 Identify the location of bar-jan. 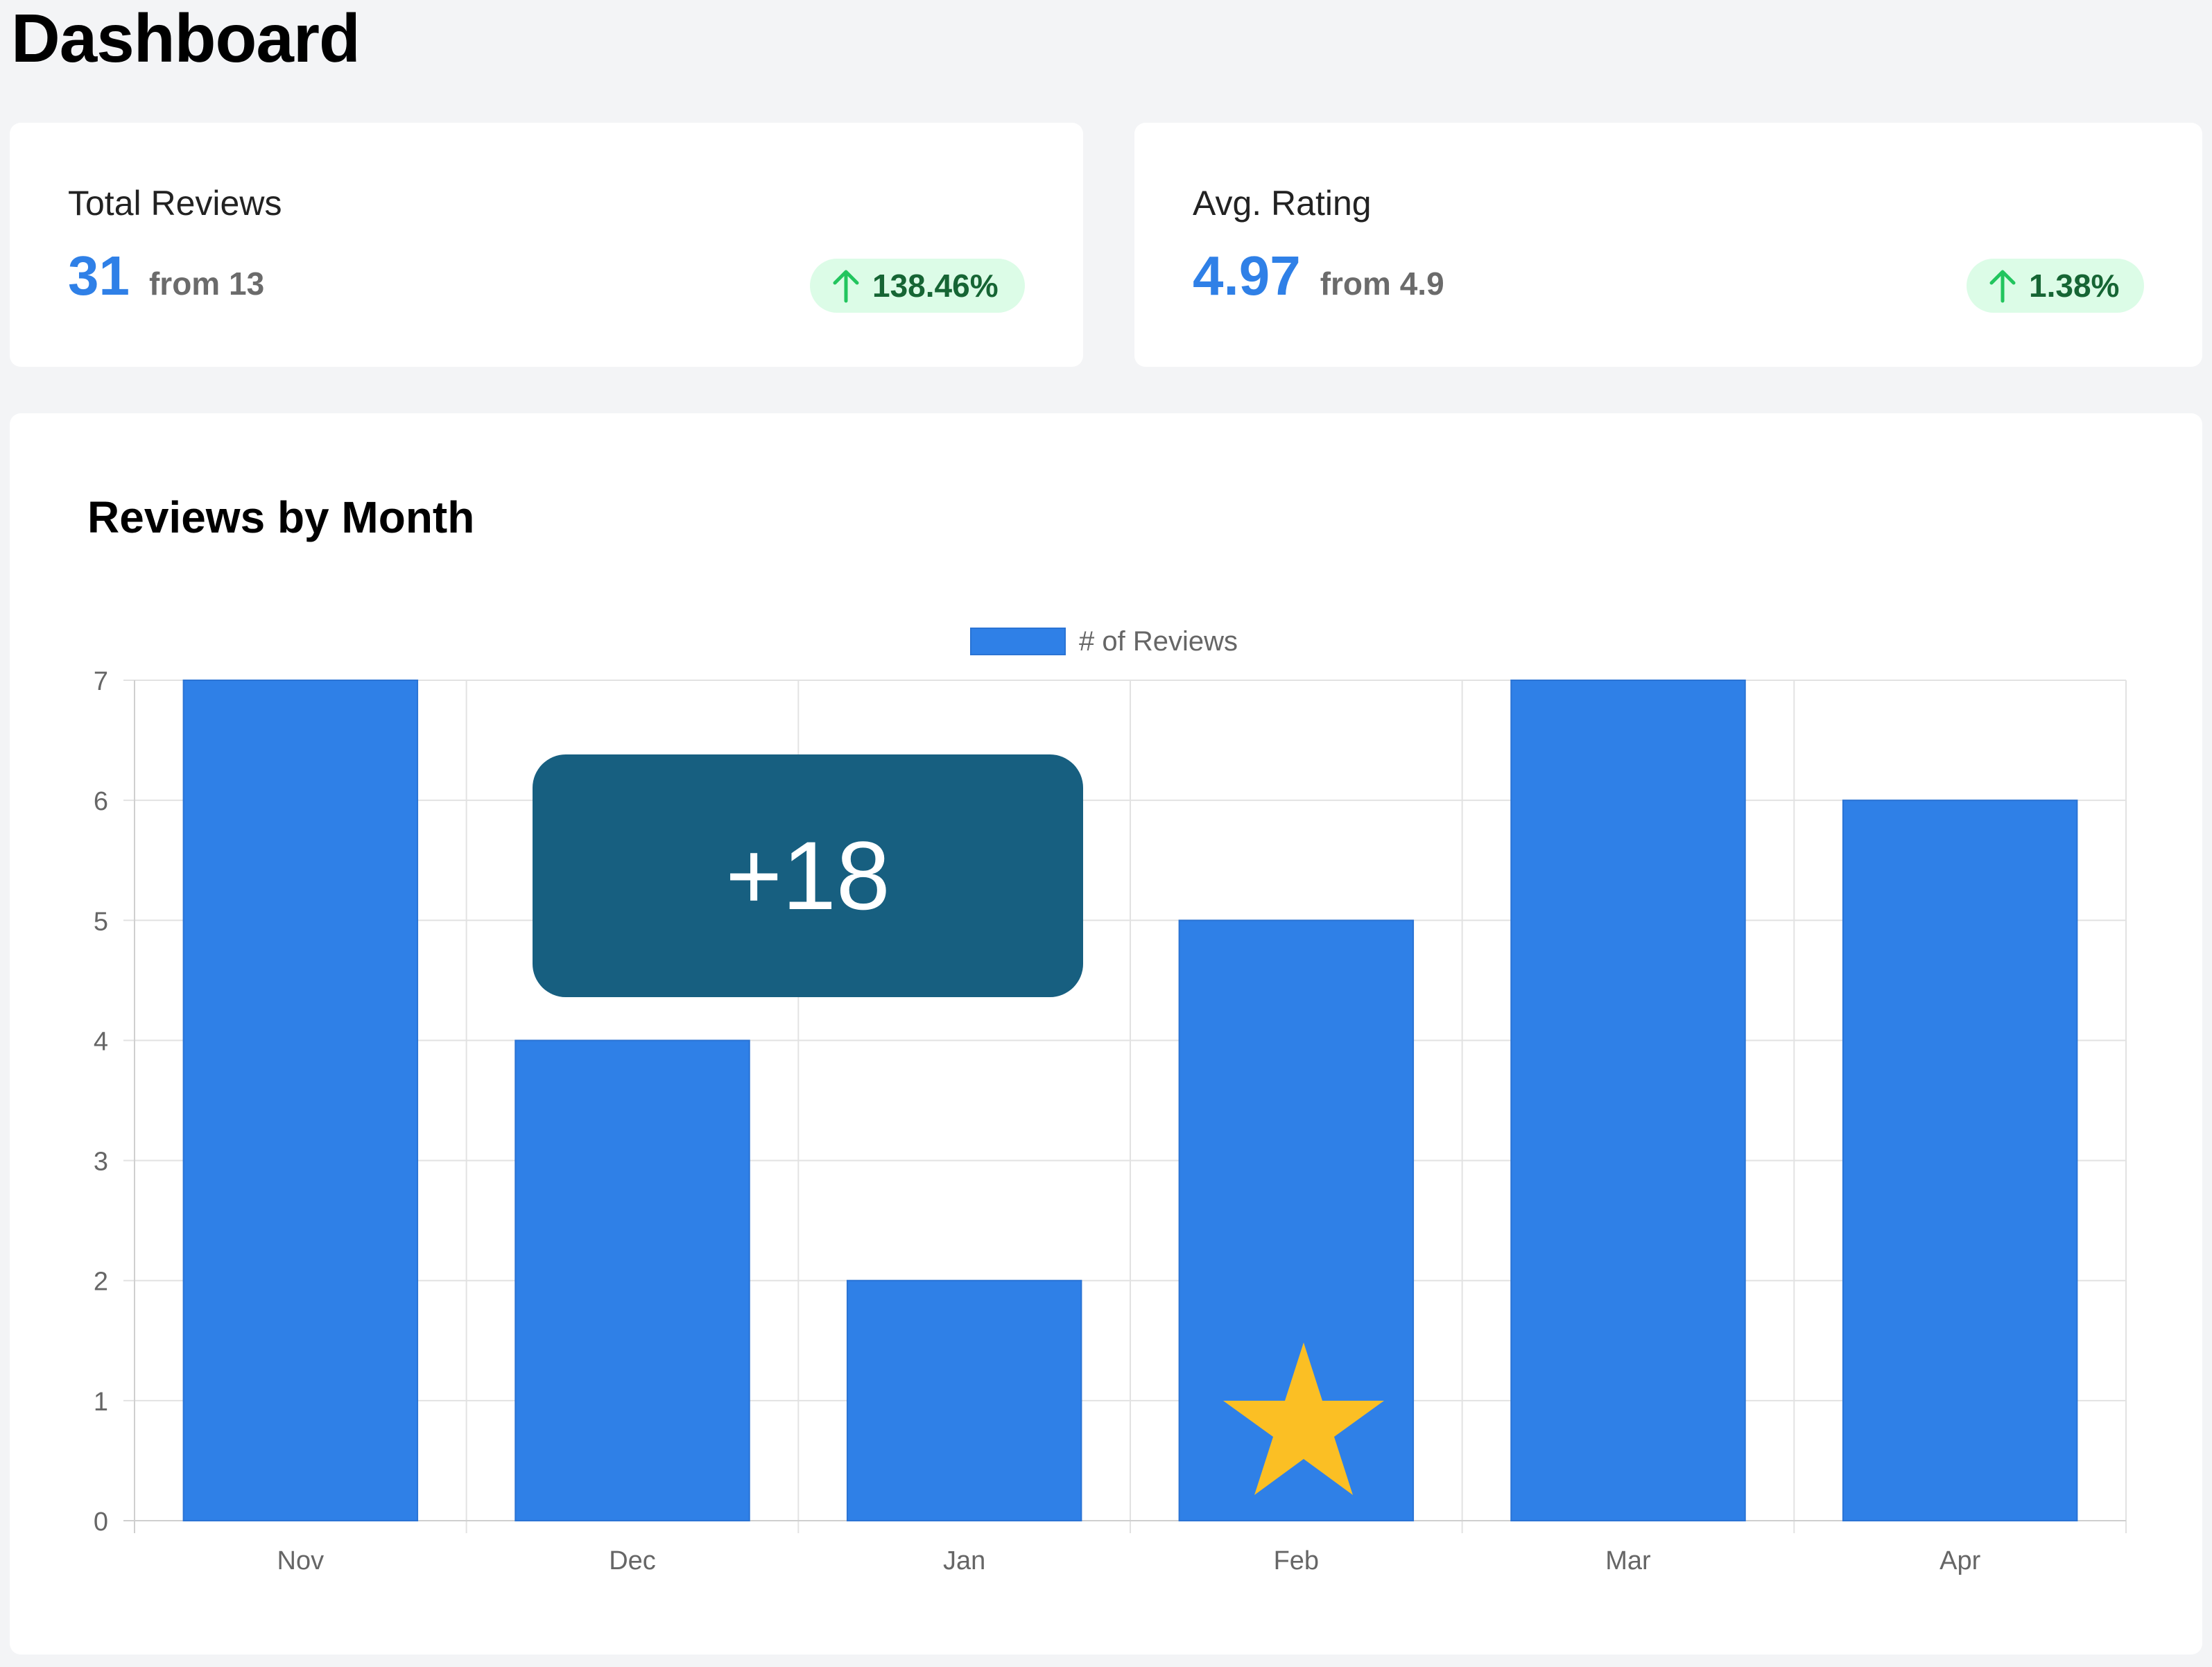
(964, 1400).